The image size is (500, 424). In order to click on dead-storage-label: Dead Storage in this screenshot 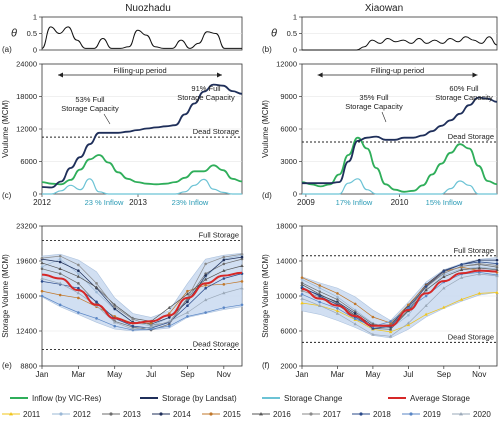, I will do `click(471, 336)`.